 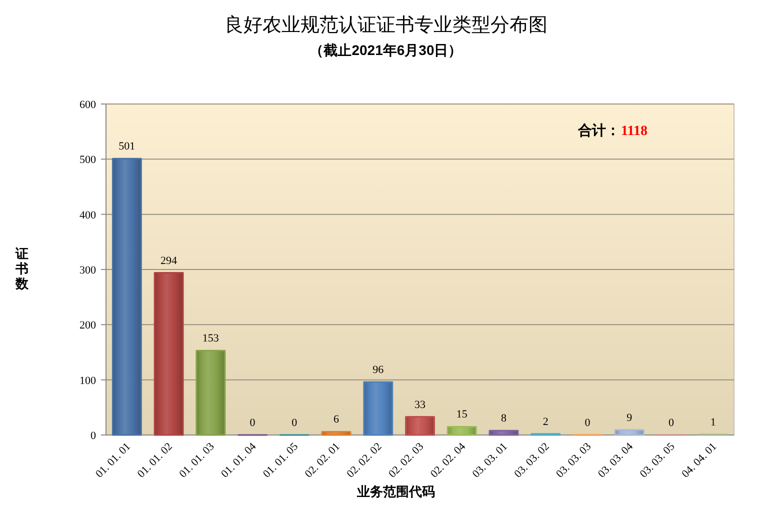 What do you see at coordinates (396, 491) in the screenshot?
I see `xlabel: 业务范围代码` at bounding box center [396, 491].